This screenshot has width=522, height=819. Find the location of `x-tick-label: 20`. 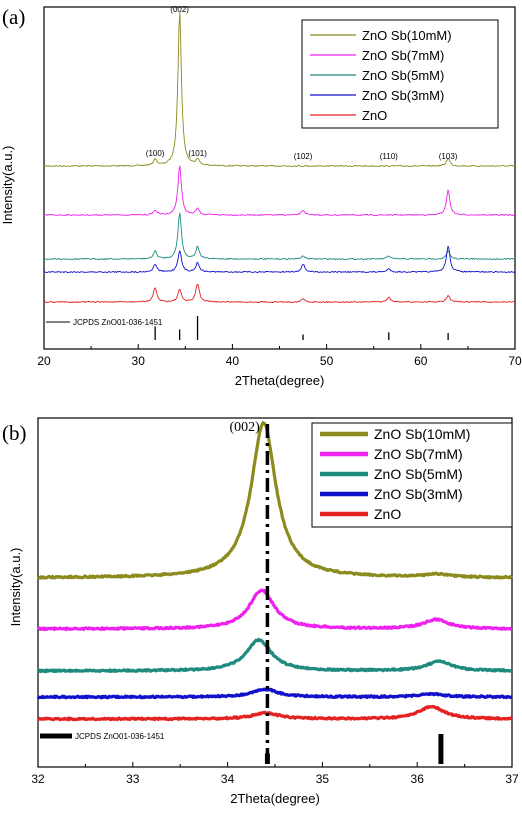

x-tick-label: 20 is located at coordinates (44, 361).